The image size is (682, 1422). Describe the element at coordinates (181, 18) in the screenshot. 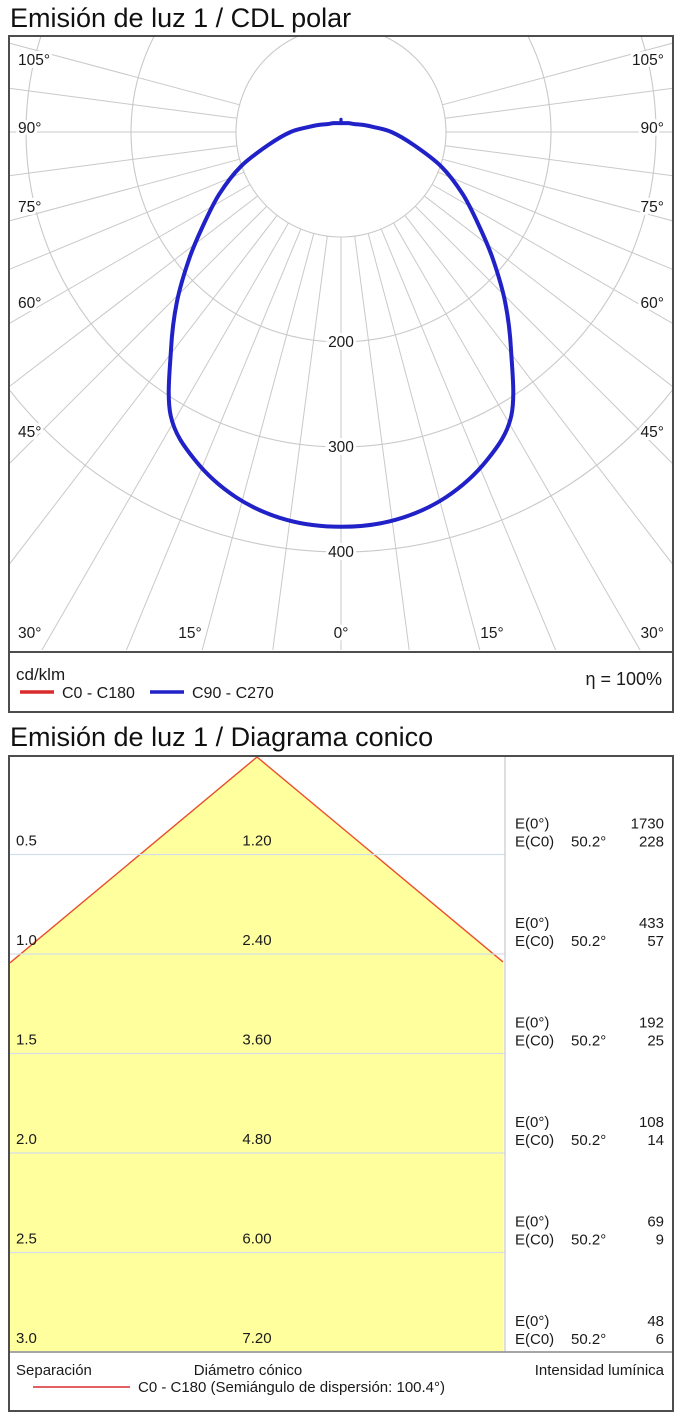

I see `polar-chart-title: Emisión de luz 1 / CDL polar` at that location.